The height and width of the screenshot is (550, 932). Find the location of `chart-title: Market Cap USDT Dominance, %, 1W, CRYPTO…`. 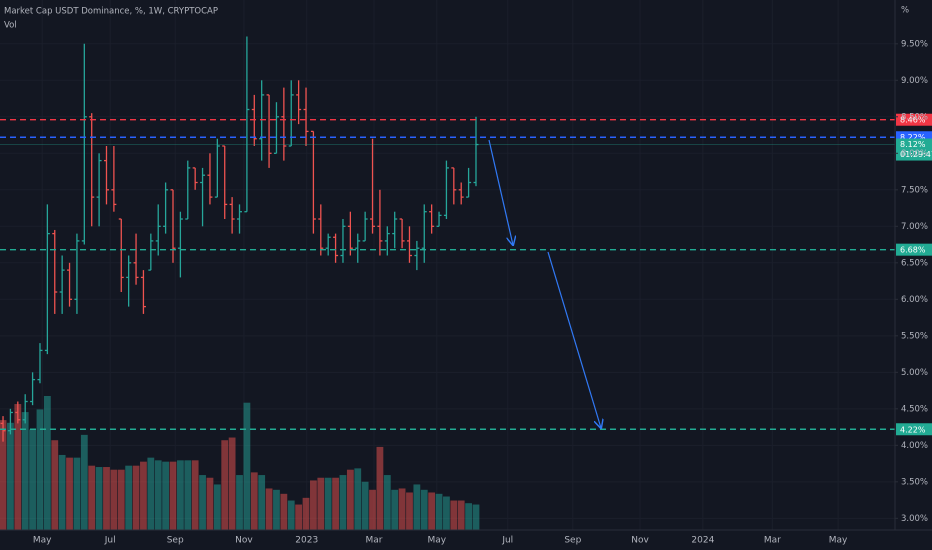

chart-title: Market Cap USDT Dominance, %, 1W, CRYPTO… is located at coordinates (111, 12).